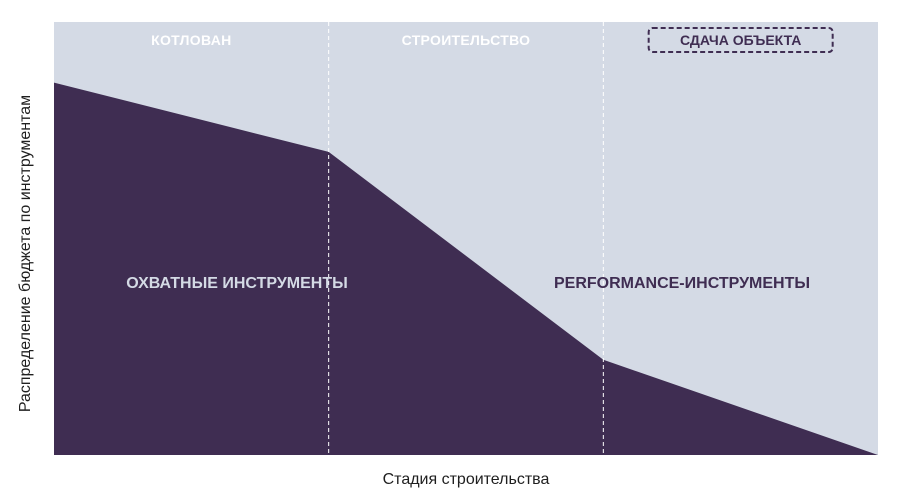  I want to click on performance-tools-label: PERFORMANCE-ИНСТРУМЕНТЫ, so click(682, 283).